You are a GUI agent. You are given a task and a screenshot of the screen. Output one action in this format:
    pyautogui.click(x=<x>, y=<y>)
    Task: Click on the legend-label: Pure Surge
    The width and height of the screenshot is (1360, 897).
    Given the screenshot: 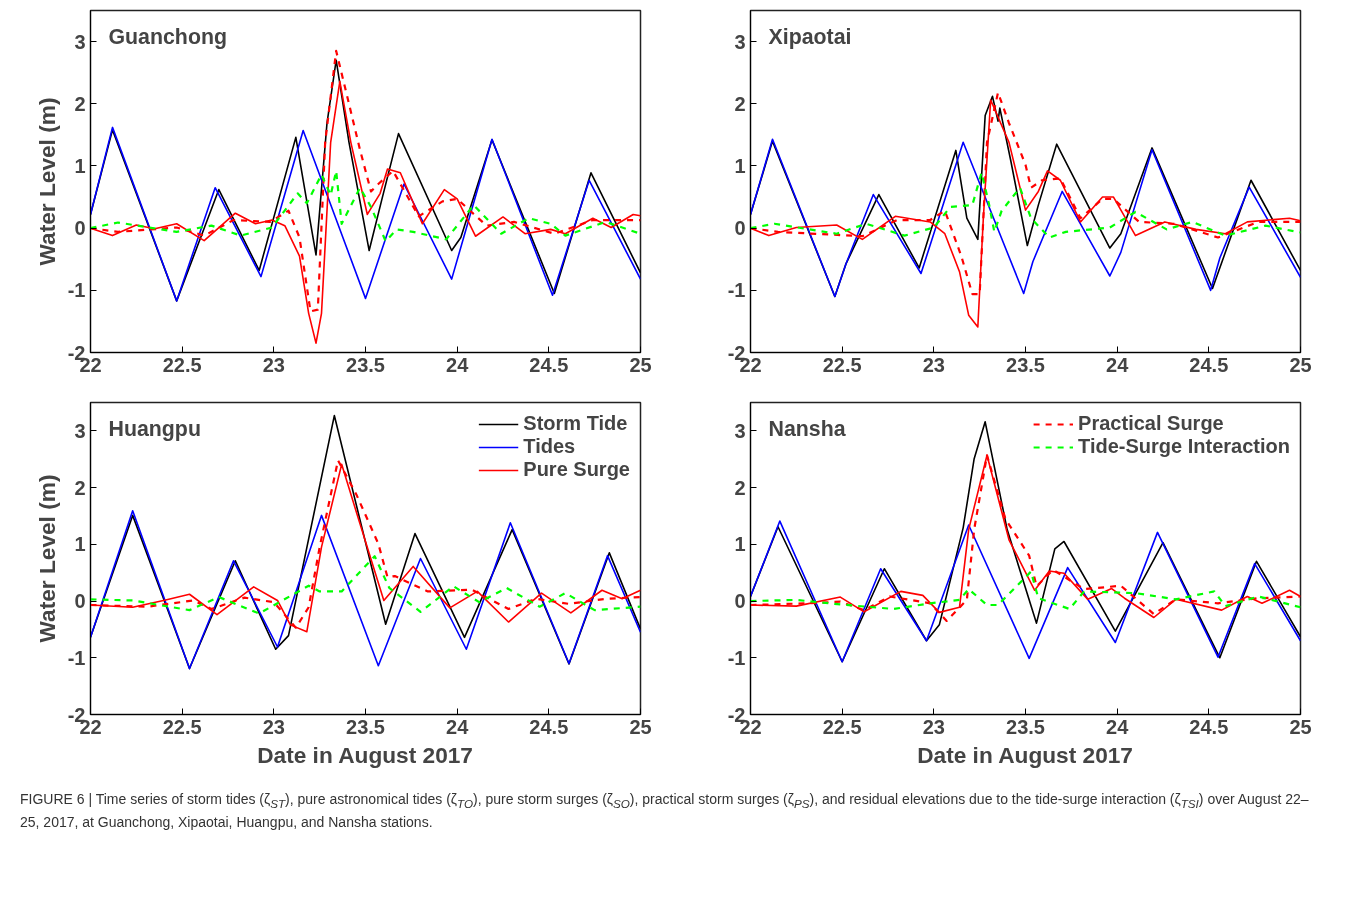 What is the action you would take?
    pyautogui.click(x=576, y=469)
    